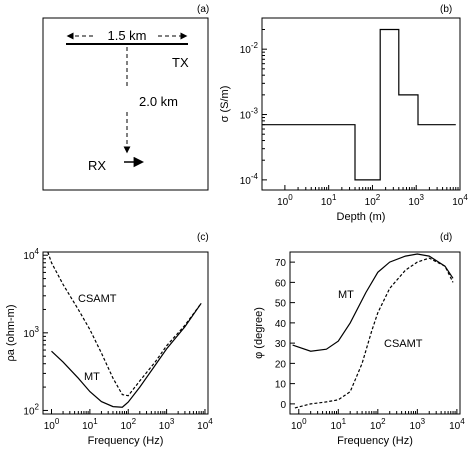  What do you see at coordinates (249, 114) in the screenshot?
I see `y-tick-label: 10⁻³` at bounding box center [249, 114].